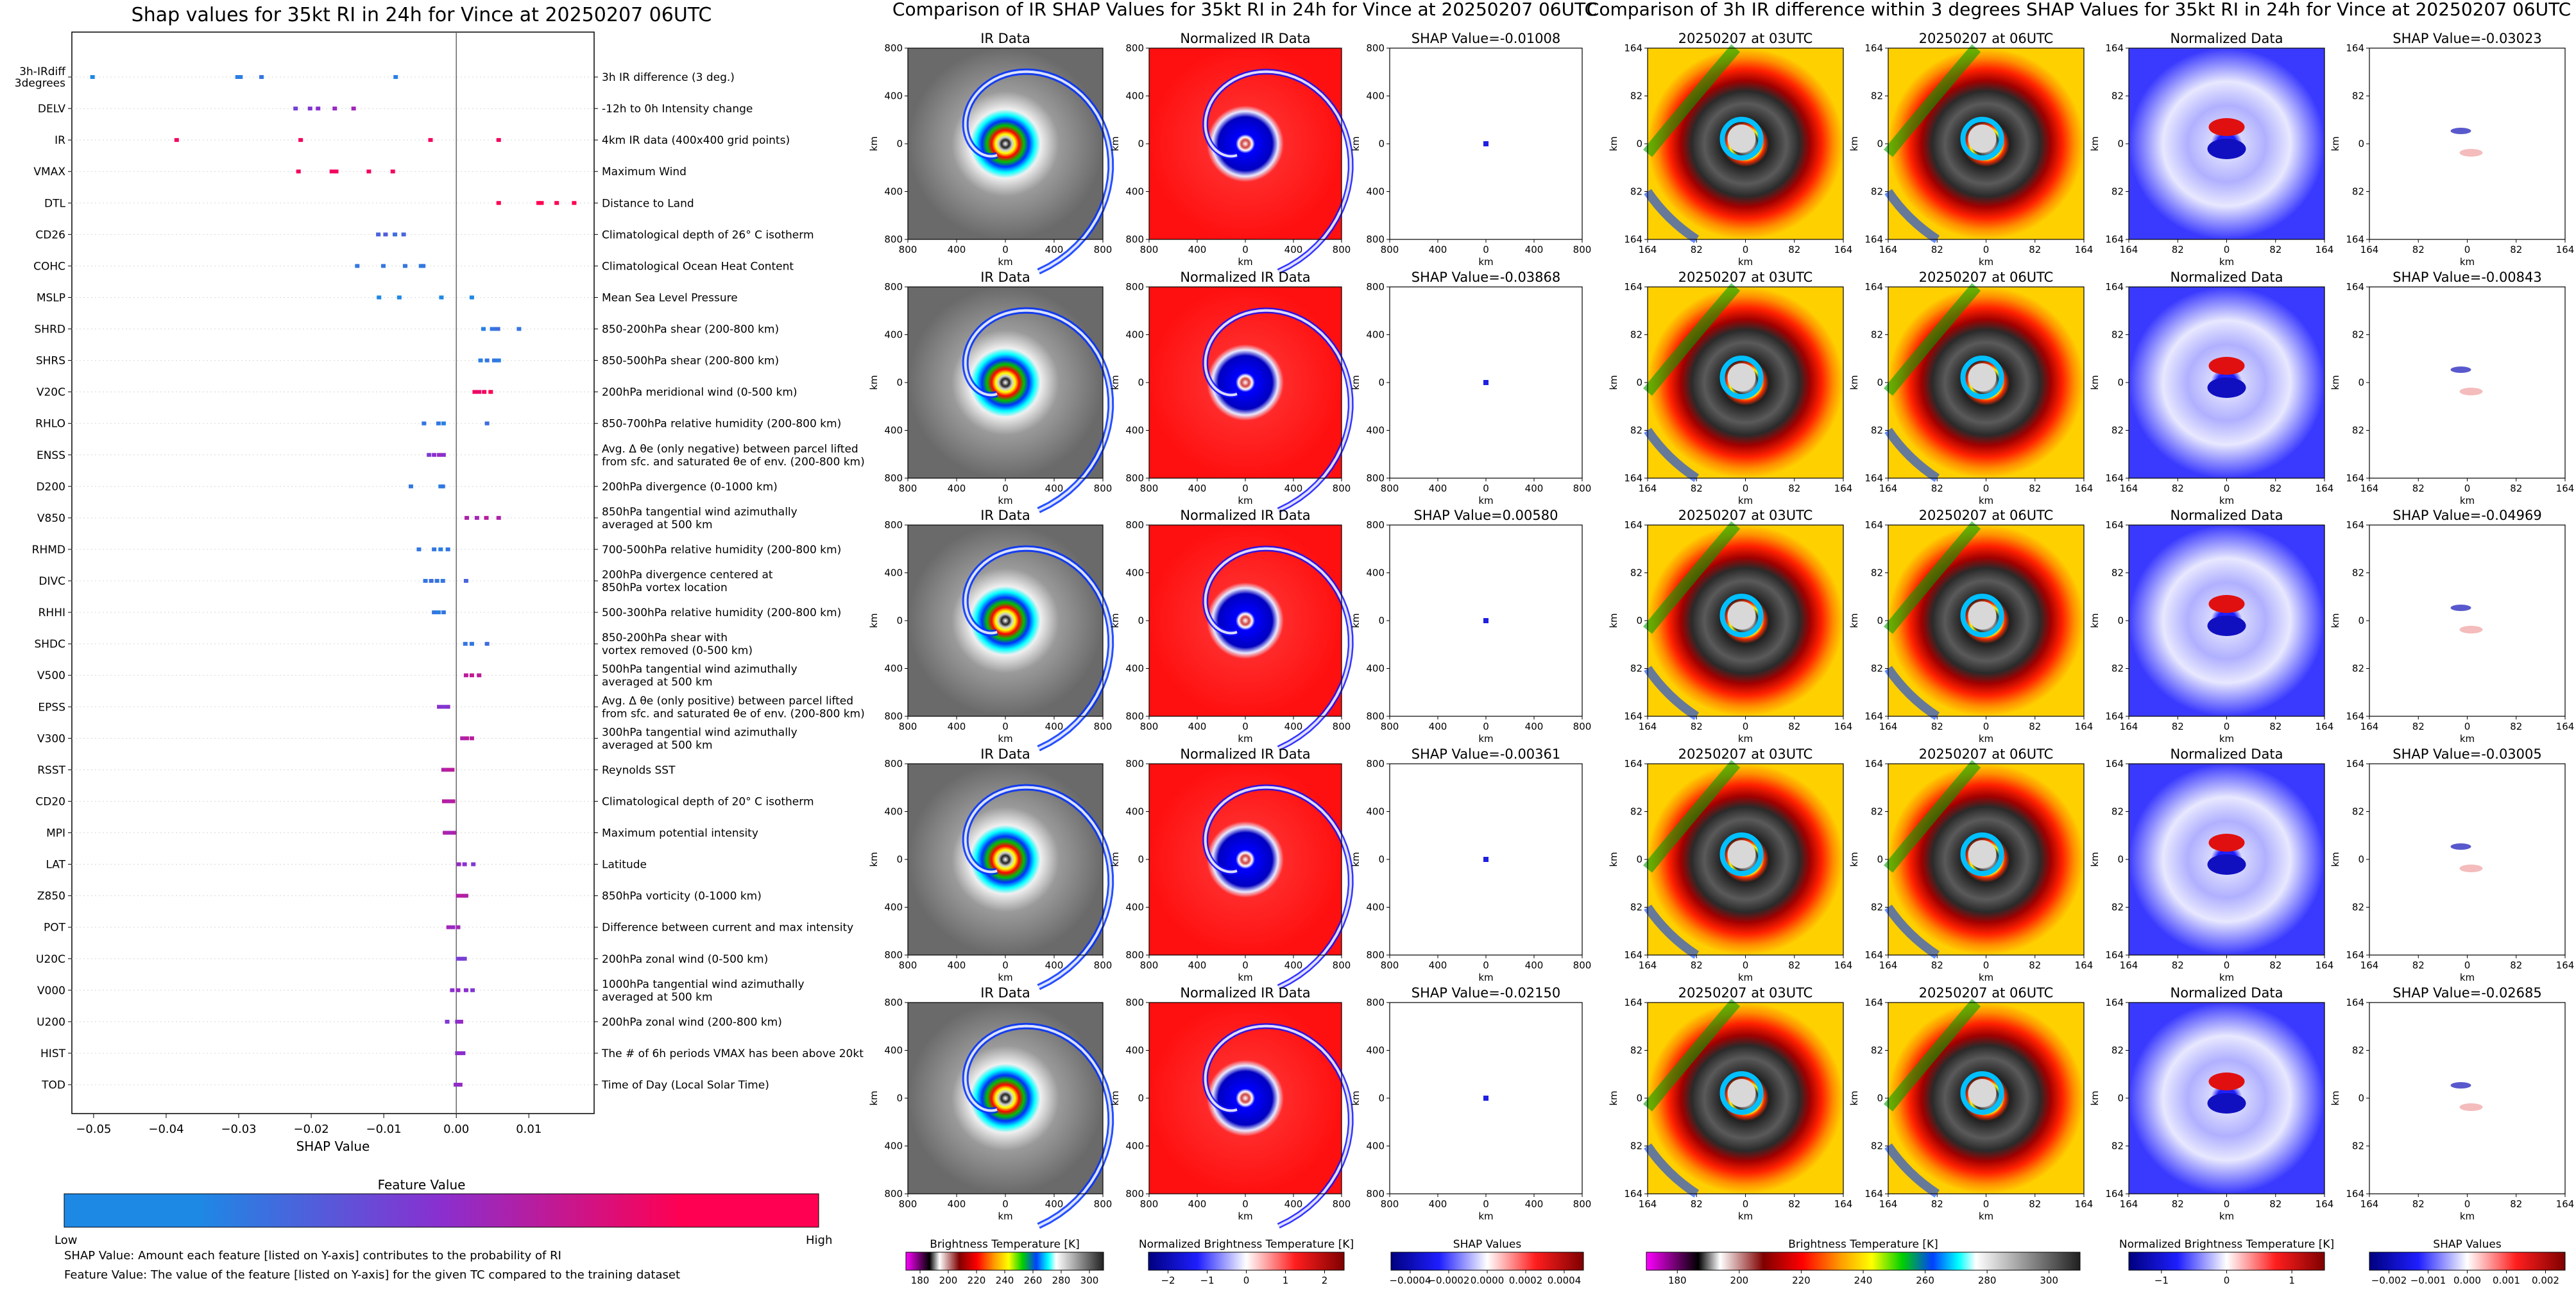  Describe the element at coordinates (2389, 1280) in the screenshot. I see `colorbar-tick-label: −0.002` at that location.